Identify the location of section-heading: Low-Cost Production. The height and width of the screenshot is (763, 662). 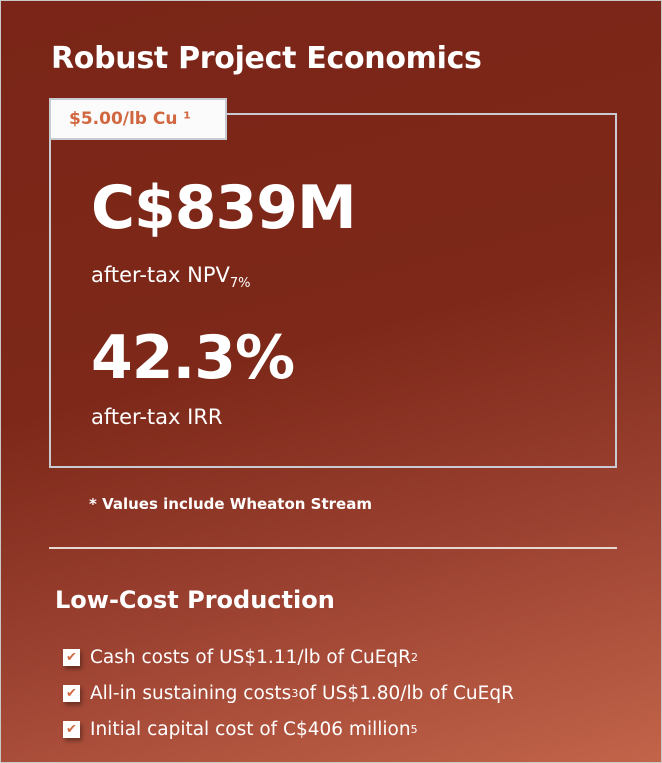
(195, 600).